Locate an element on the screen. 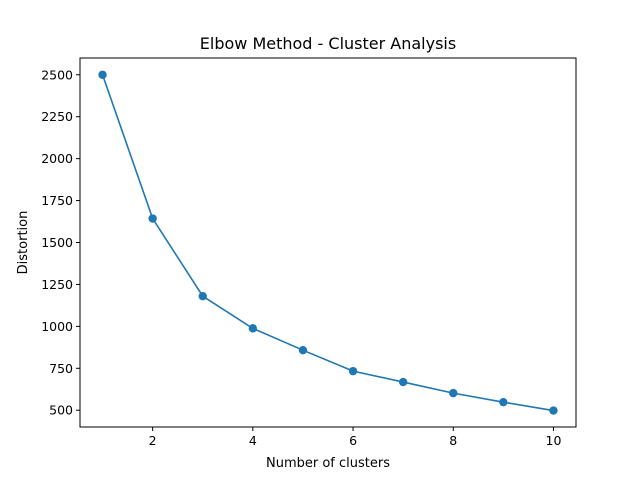  x-tick-label: 4 is located at coordinates (253, 440).